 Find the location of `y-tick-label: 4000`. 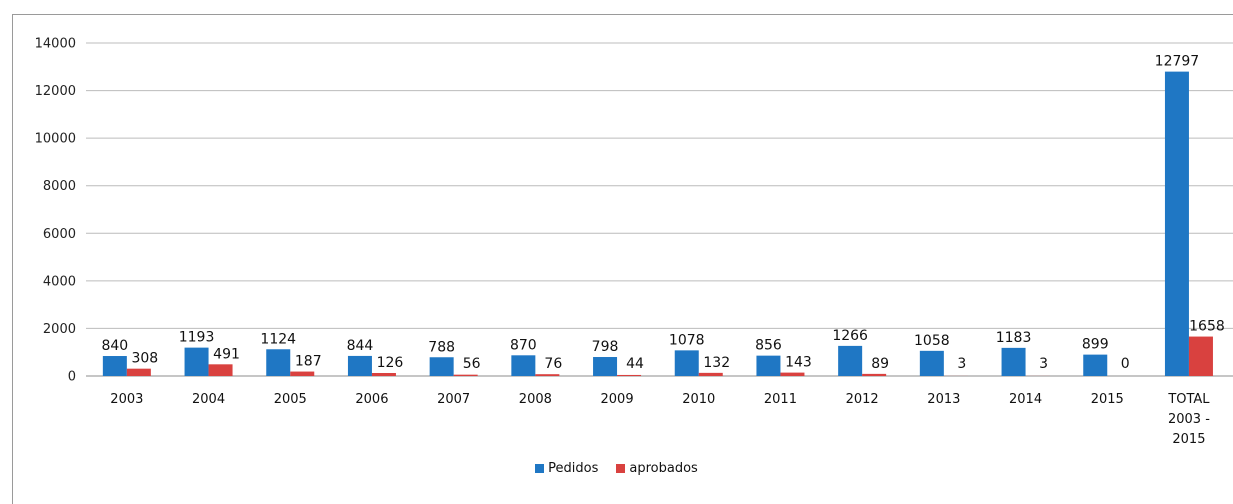

y-tick-label: 4000 is located at coordinates (59, 281).